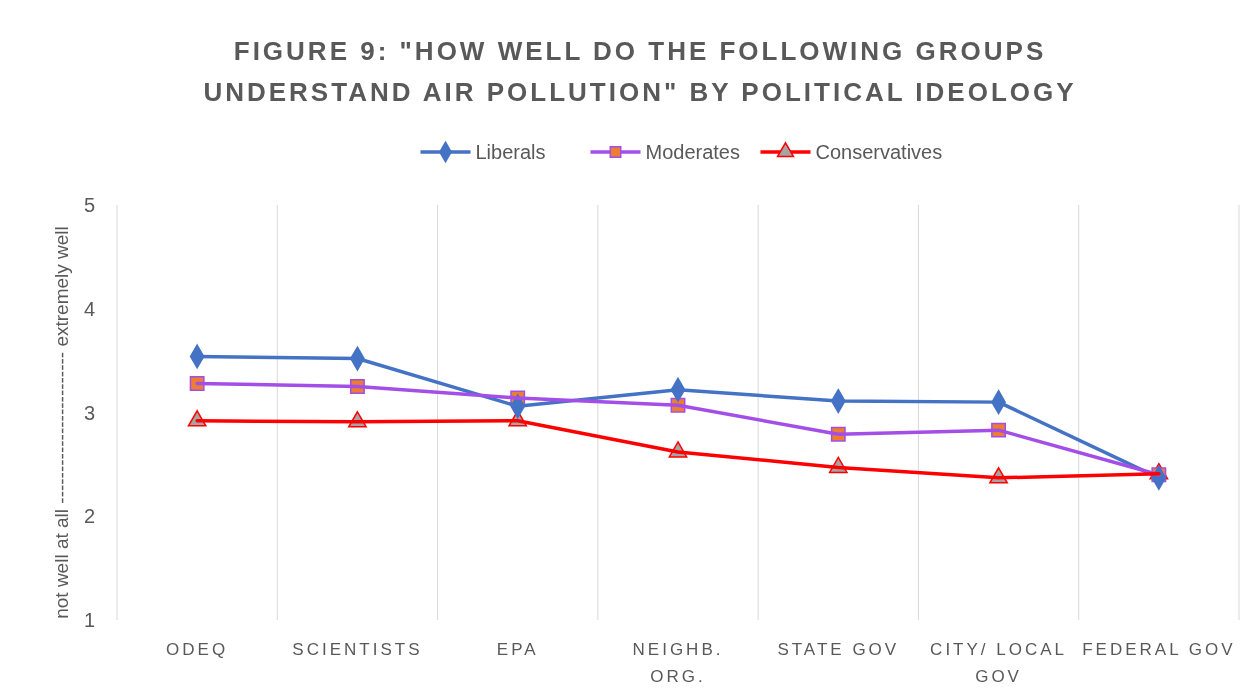 The image size is (1259, 696). I want to click on y-tick-label: 3, so click(89, 412).